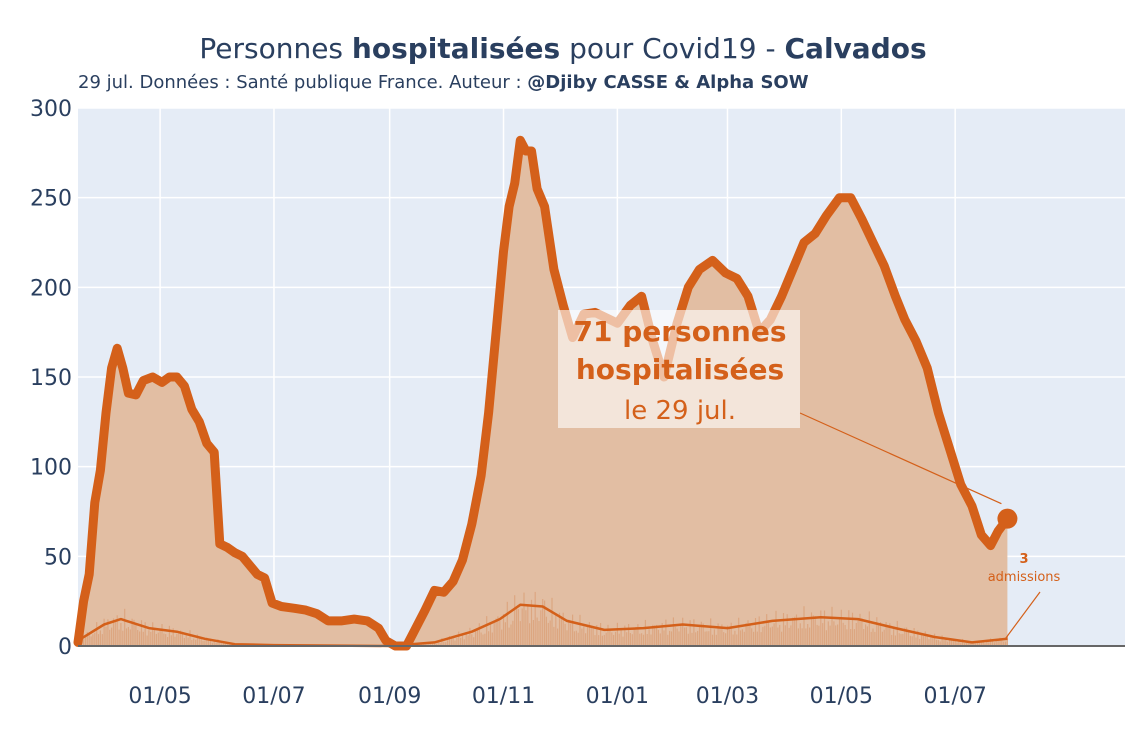 Image resolution: width=1125 pixels, height=750 pixels. What do you see at coordinates (51, 468) in the screenshot?
I see `y-tick-label: 100` at bounding box center [51, 468].